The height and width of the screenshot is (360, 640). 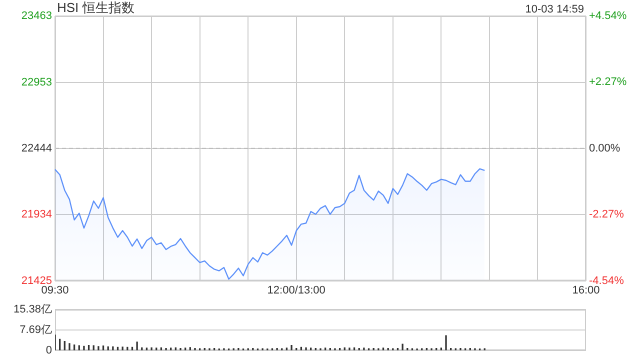 What do you see at coordinates (49, 350) in the screenshot?
I see `y-tick-label: 0` at bounding box center [49, 350].